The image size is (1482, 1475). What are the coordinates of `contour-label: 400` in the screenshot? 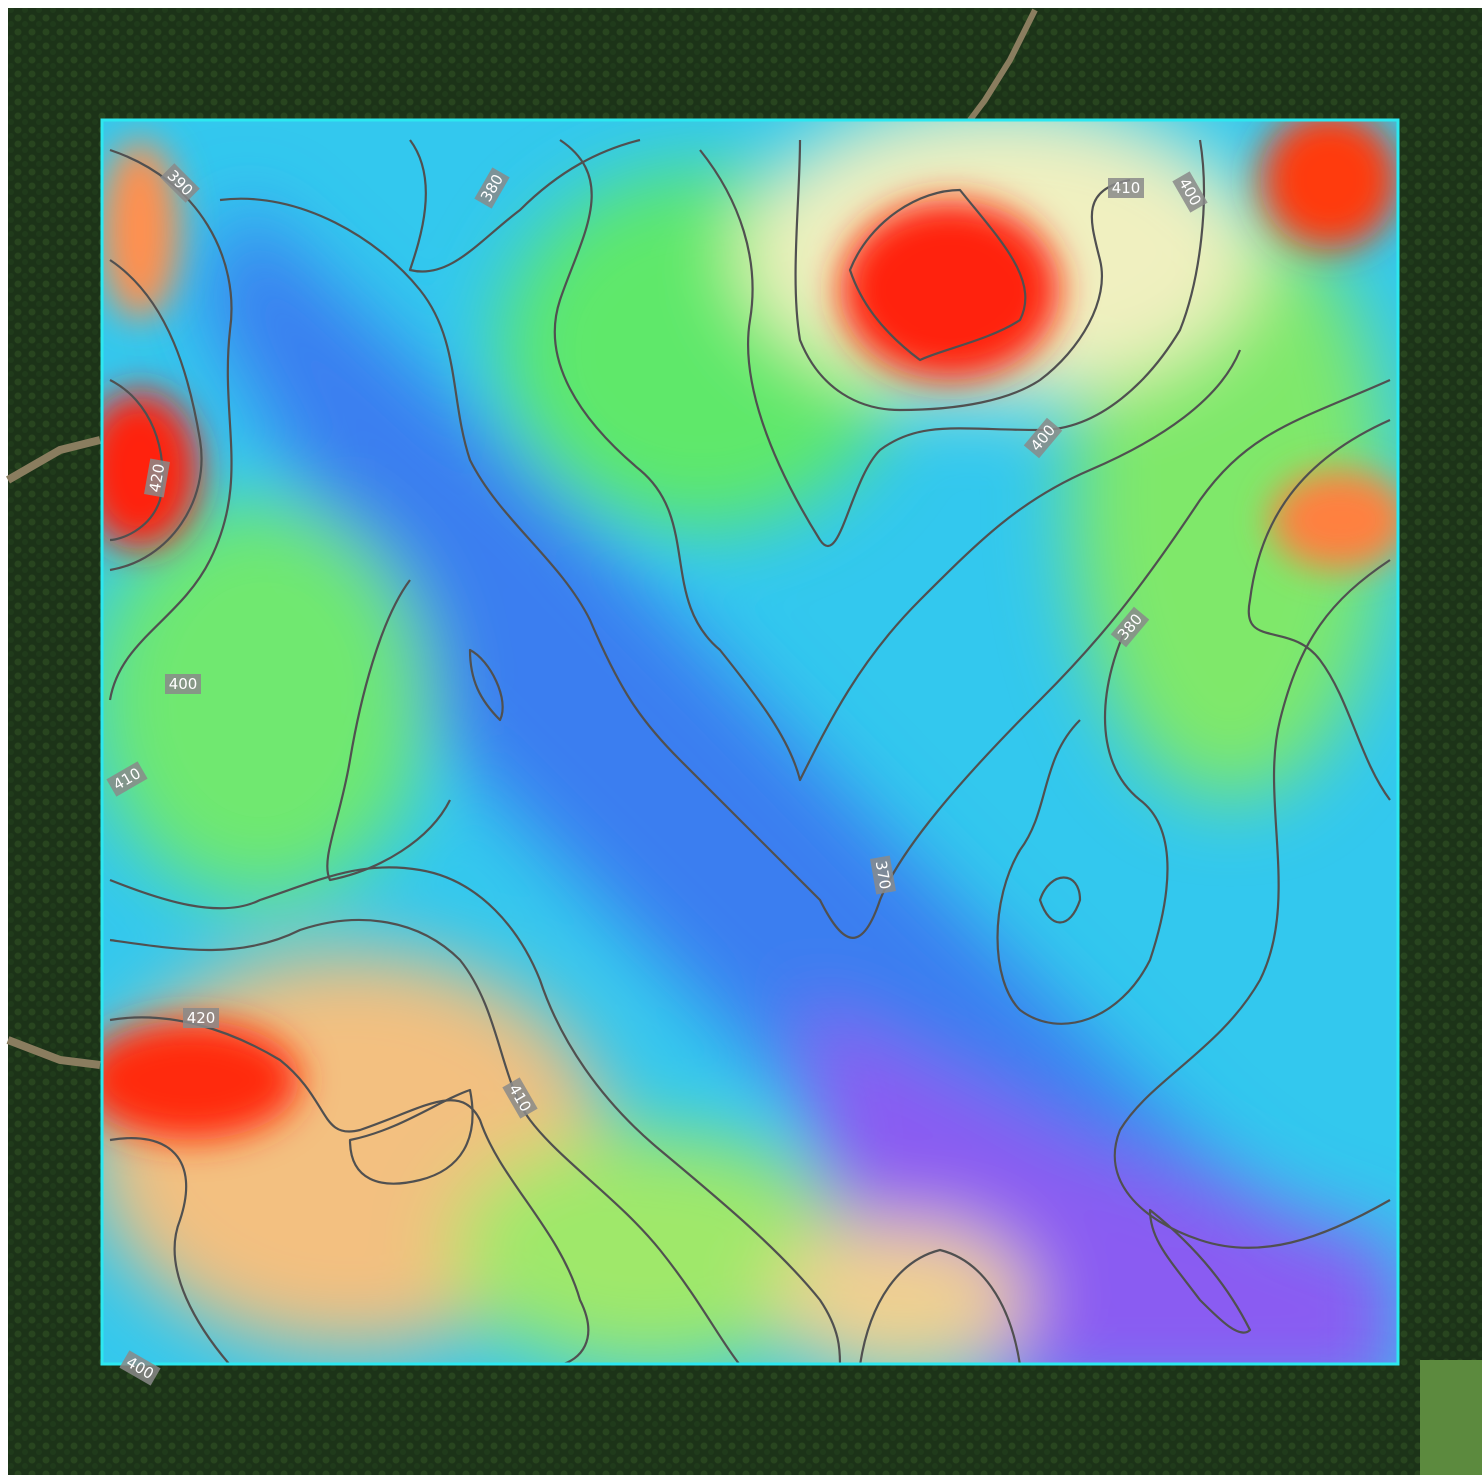 It's located at (183, 684).